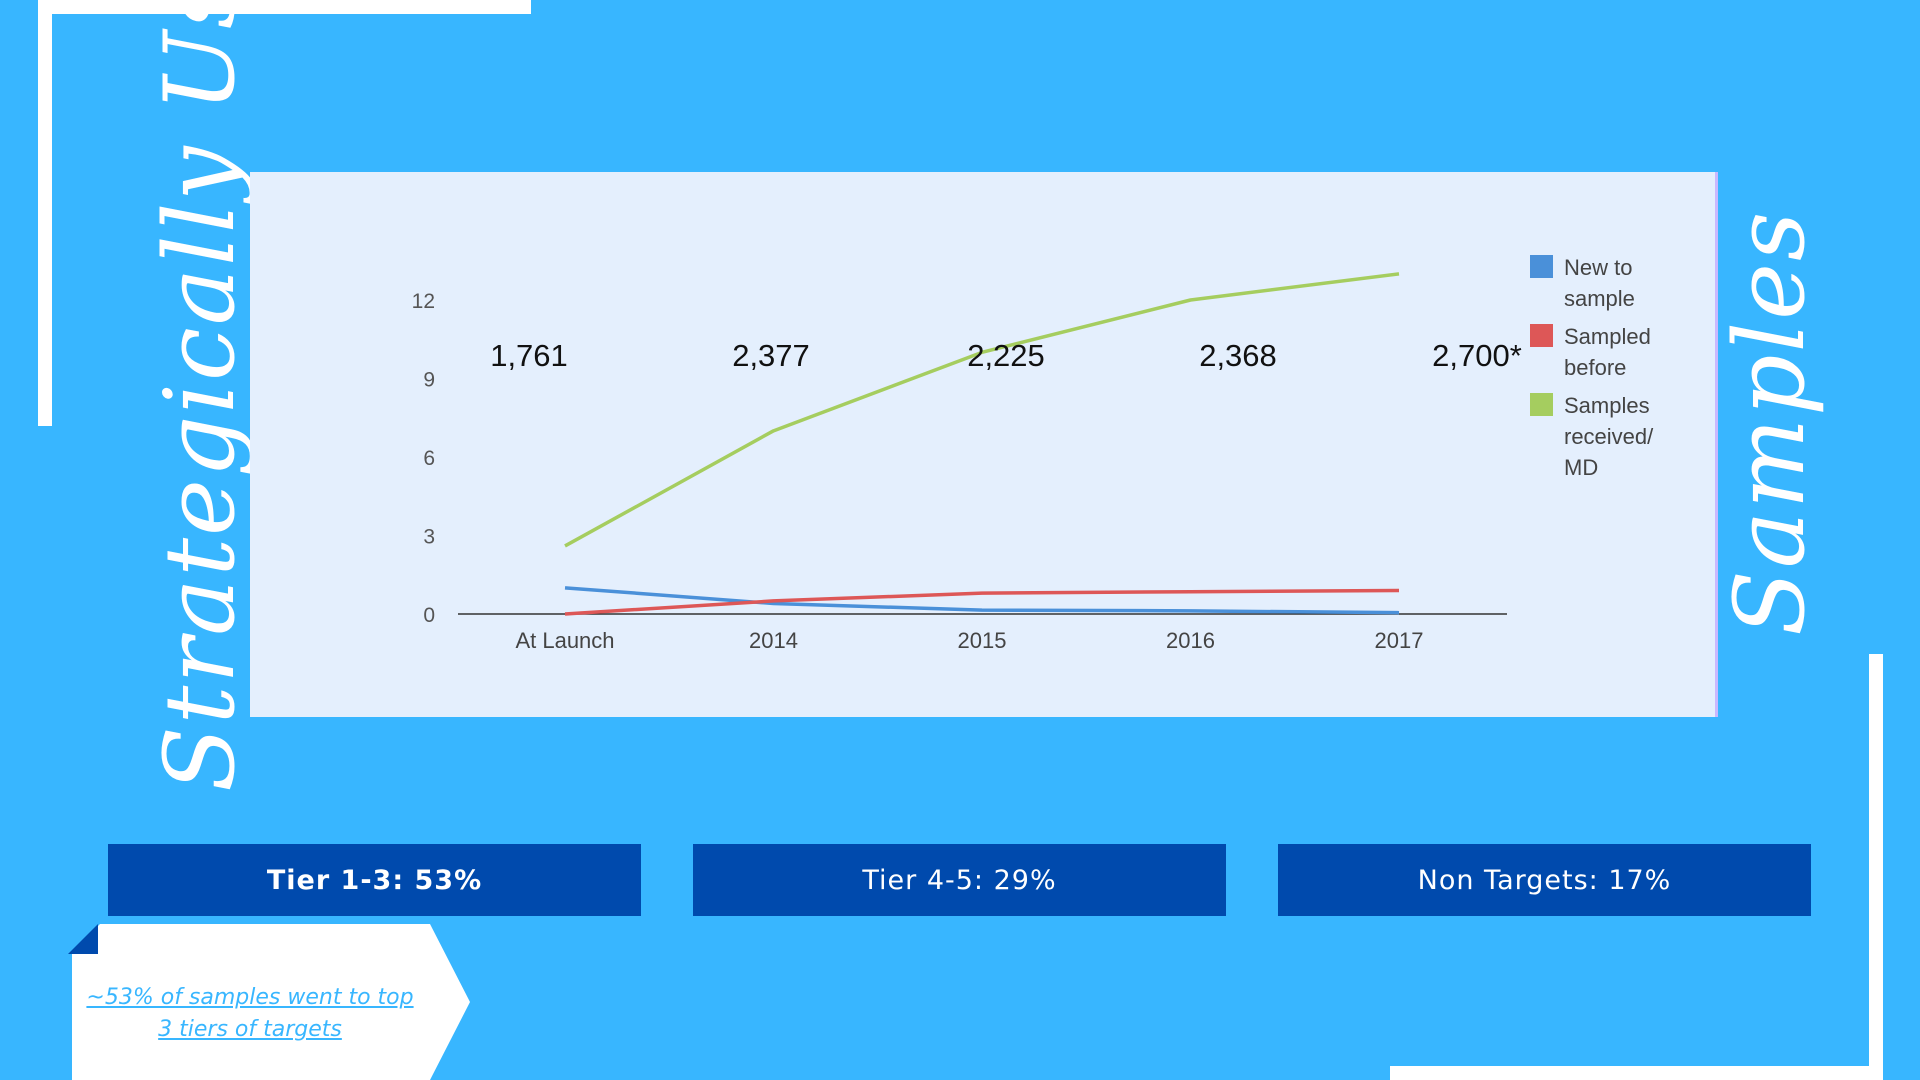 This screenshot has width=1920, height=1080. What do you see at coordinates (374, 880) in the screenshot?
I see `tier-1-3-box: Tier 1-3: 53%` at bounding box center [374, 880].